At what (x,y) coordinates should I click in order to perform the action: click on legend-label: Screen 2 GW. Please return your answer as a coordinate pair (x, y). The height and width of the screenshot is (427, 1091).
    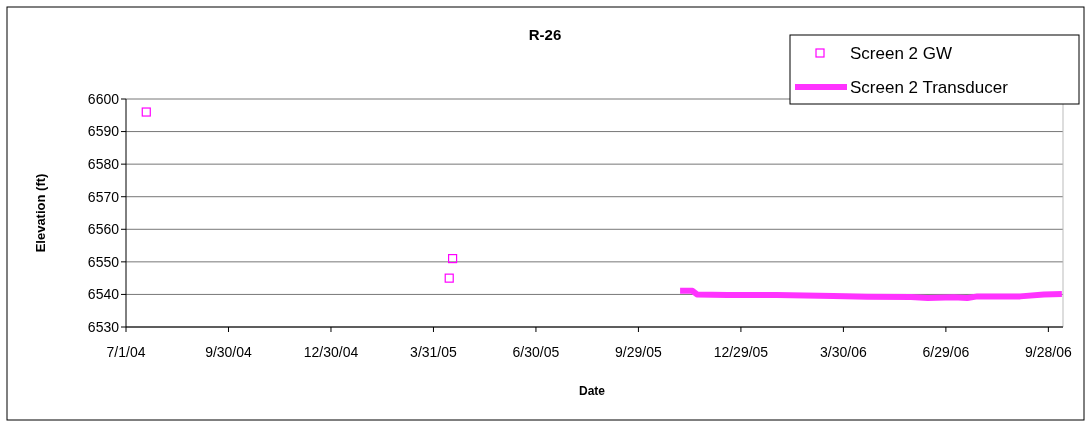
    Looking at the image, I should click on (901, 53).